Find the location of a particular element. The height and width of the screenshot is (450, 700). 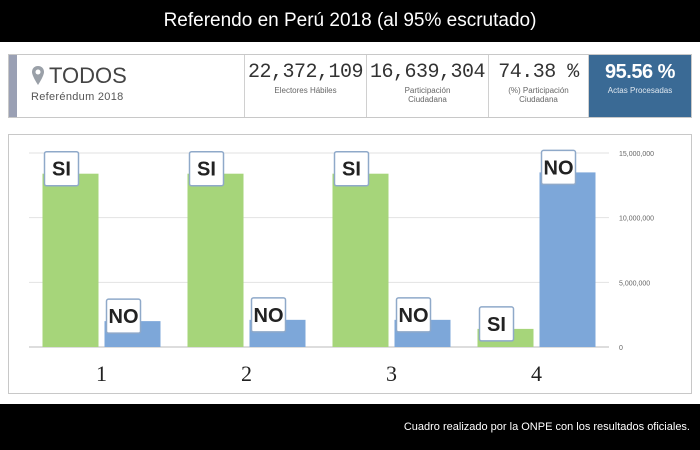

summary-accent is located at coordinates (13, 86).